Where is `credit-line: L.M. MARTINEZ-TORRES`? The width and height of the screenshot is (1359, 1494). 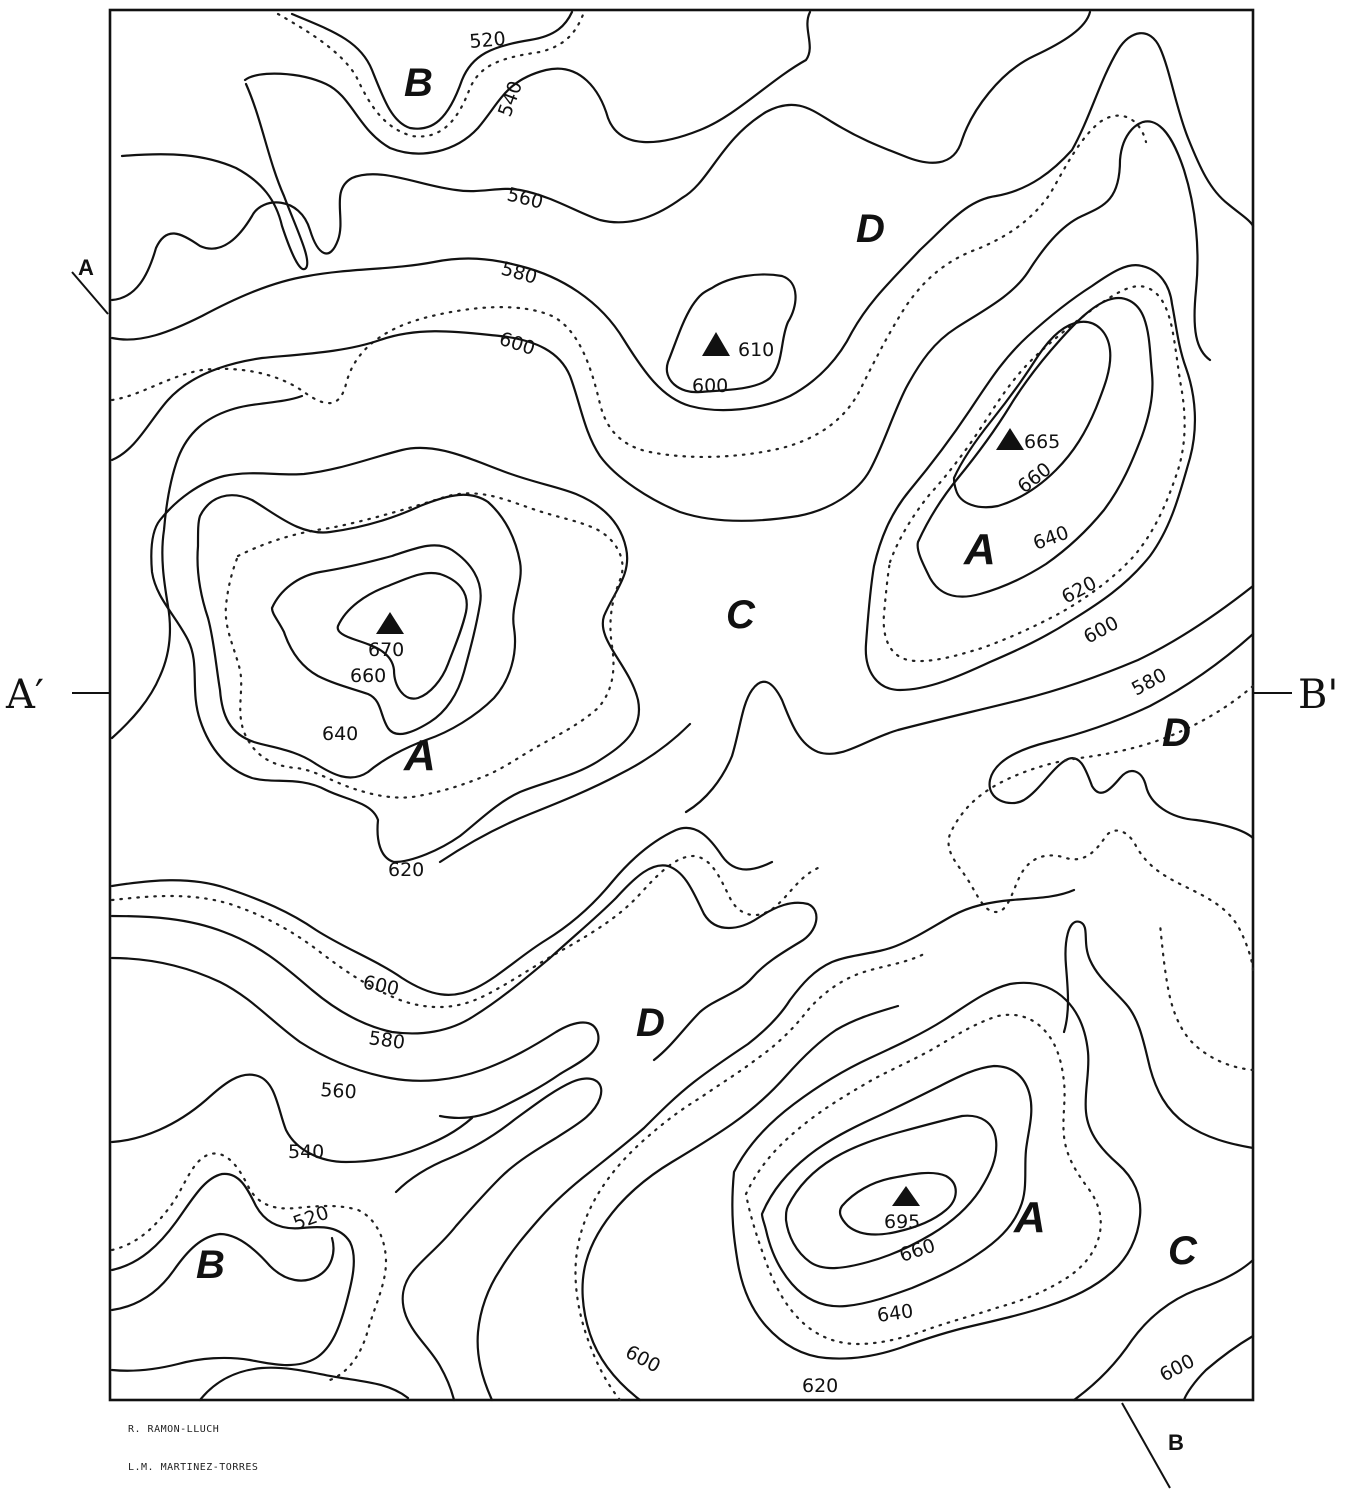
credit-line: L.M. MARTINEZ-TORRES is located at coordinates (193, 1467).